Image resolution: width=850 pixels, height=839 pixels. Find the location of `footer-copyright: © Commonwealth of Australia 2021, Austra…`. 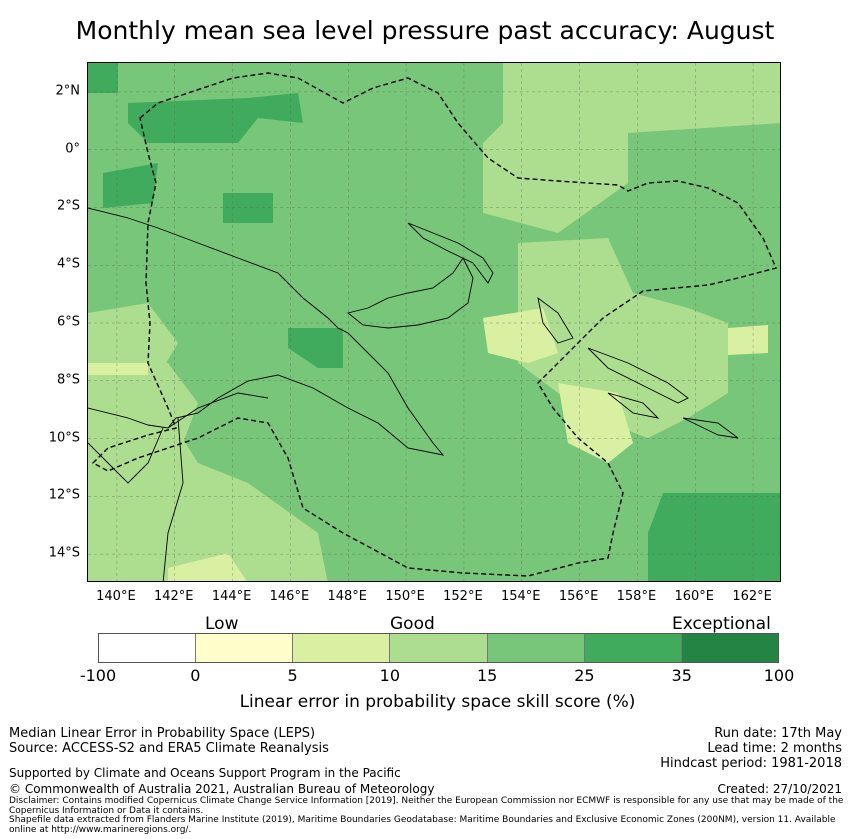

footer-copyright: © Commonwealth of Australia 2021, Austra… is located at coordinates (222, 789).